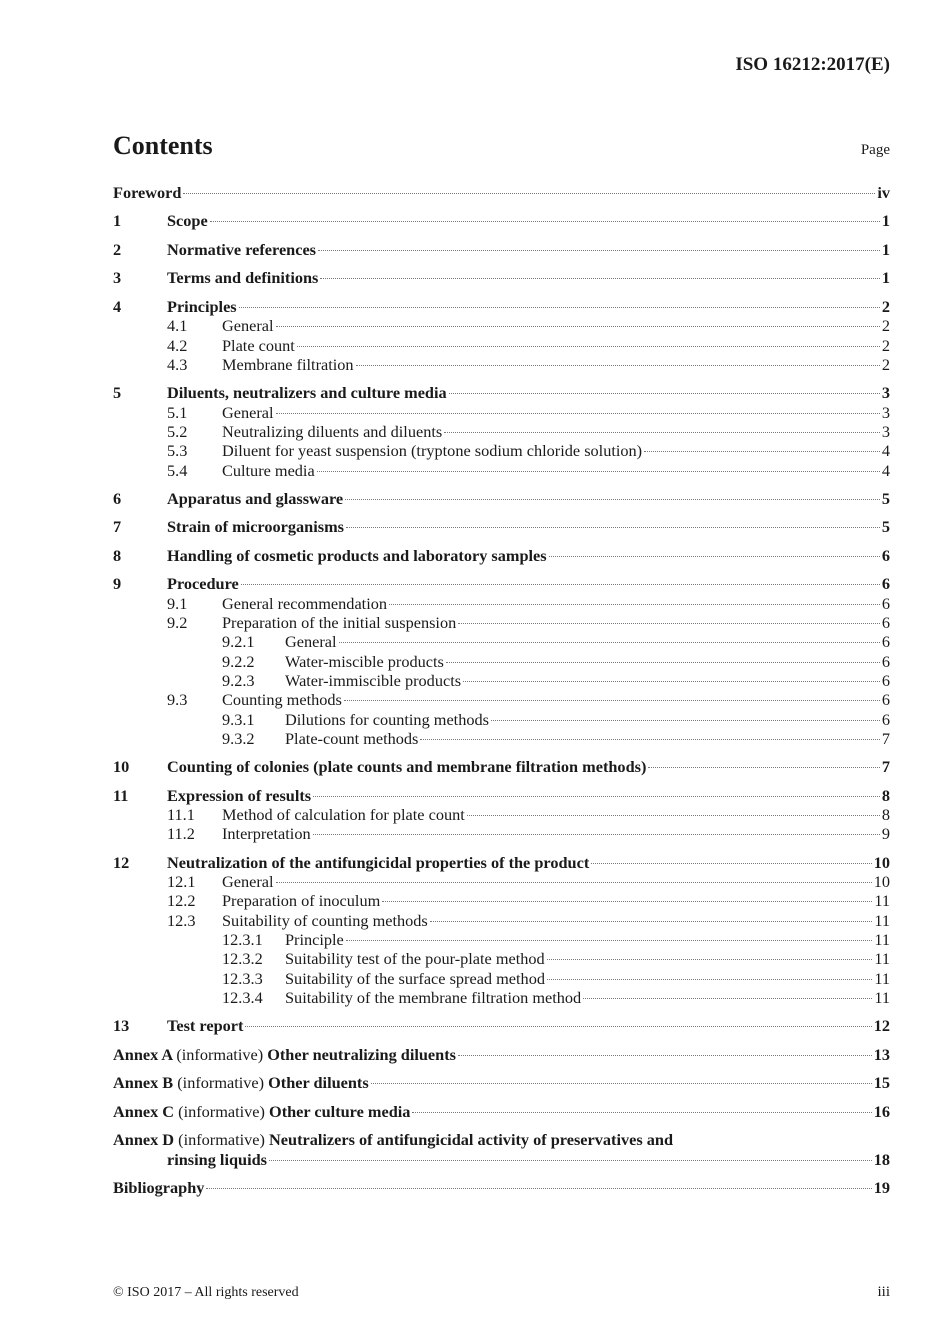  What do you see at coordinates (221, 1140) in the screenshot?
I see `annex-note: (informative)` at bounding box center [221, 1140].